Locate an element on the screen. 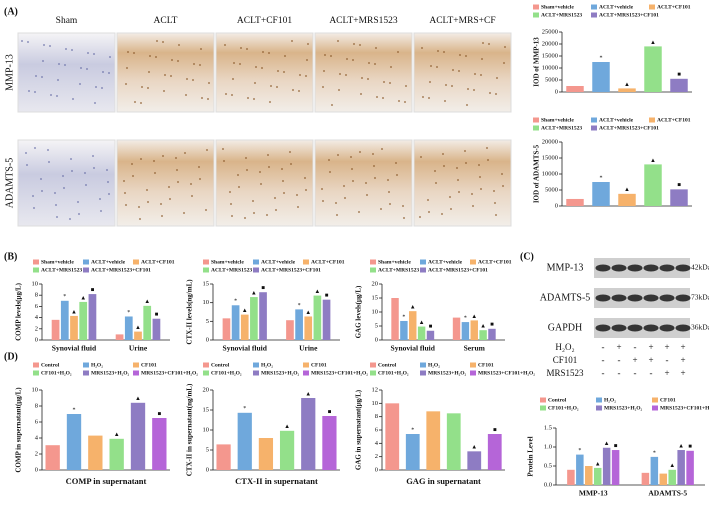 The height and width of the screenshot is (514, 709). y-axis-title: GAG in supernatant(μg/L) is located at coordinates (359, 429).